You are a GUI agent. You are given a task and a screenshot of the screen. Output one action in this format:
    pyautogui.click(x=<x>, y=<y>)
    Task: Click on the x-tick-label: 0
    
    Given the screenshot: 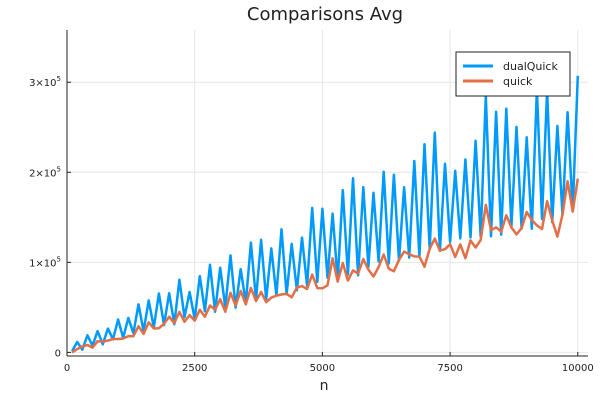 What is the action you would take?
    pyautogui.click(x=67, y=368)
    